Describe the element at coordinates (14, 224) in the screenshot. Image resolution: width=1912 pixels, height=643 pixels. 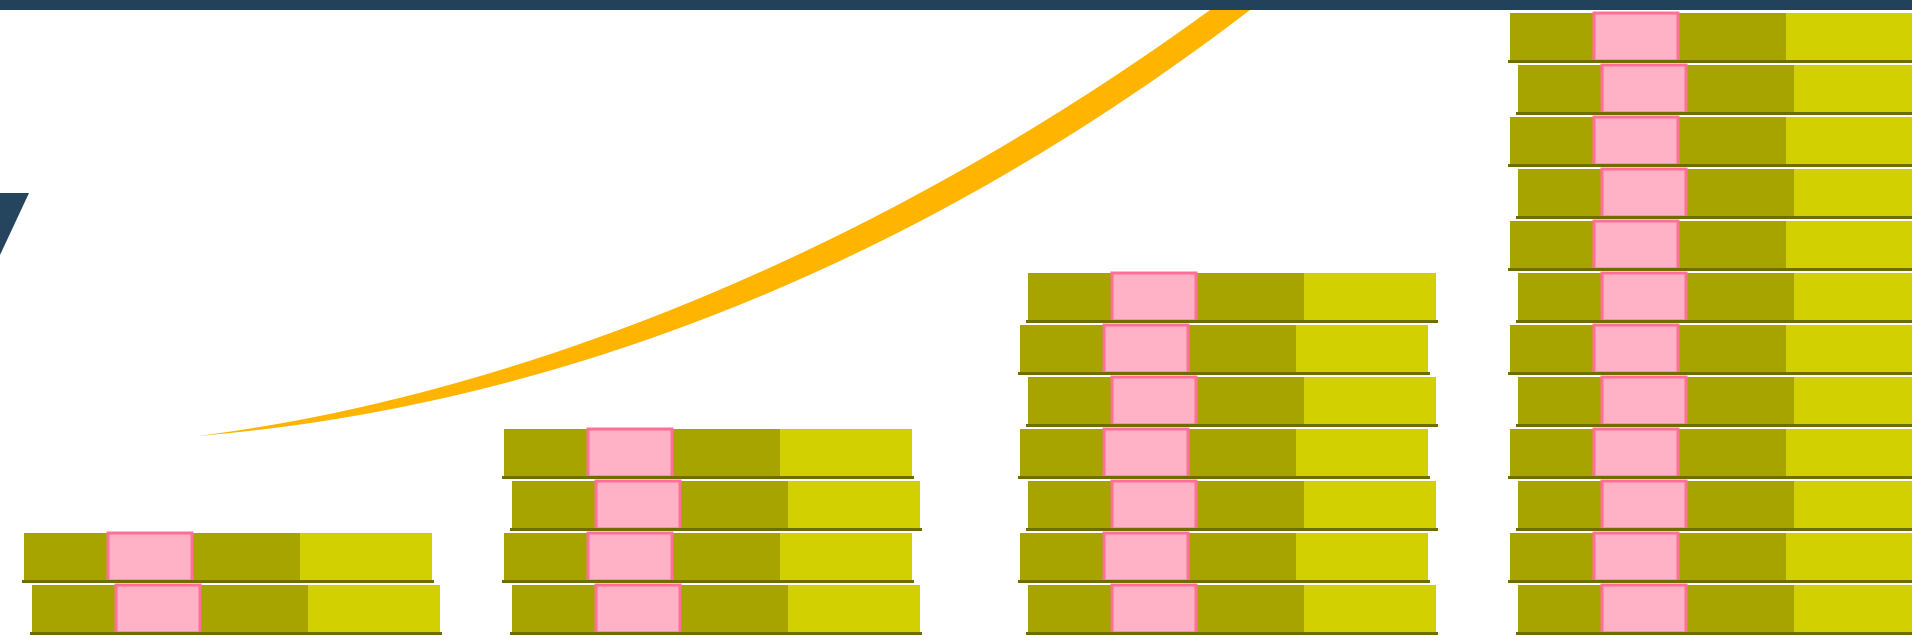
I see `arrow-icon` at that location.